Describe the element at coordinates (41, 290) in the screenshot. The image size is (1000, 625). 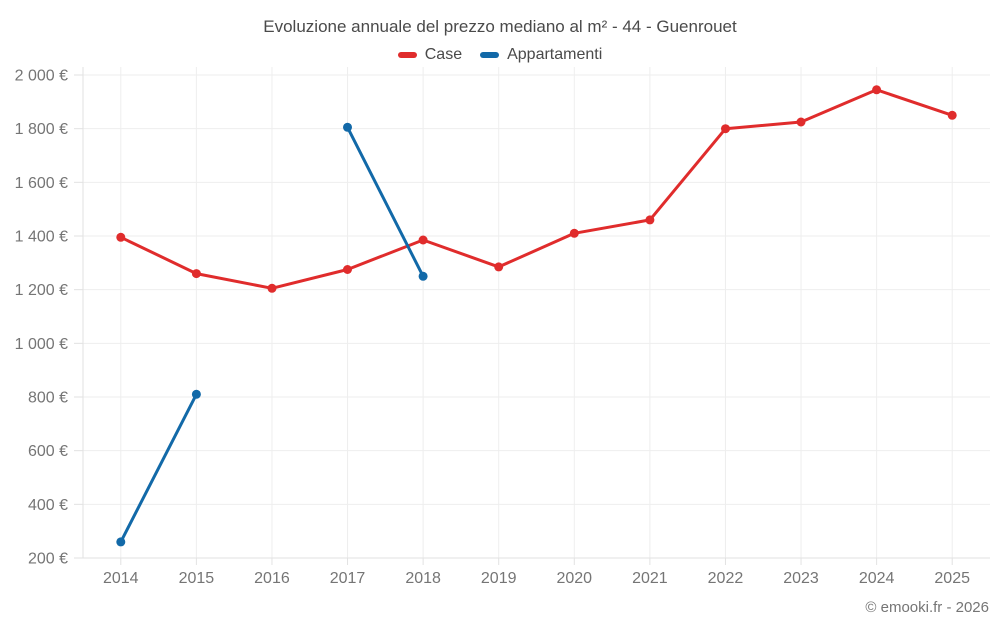
I see `y-tick-label: 1 200 €` at that location.